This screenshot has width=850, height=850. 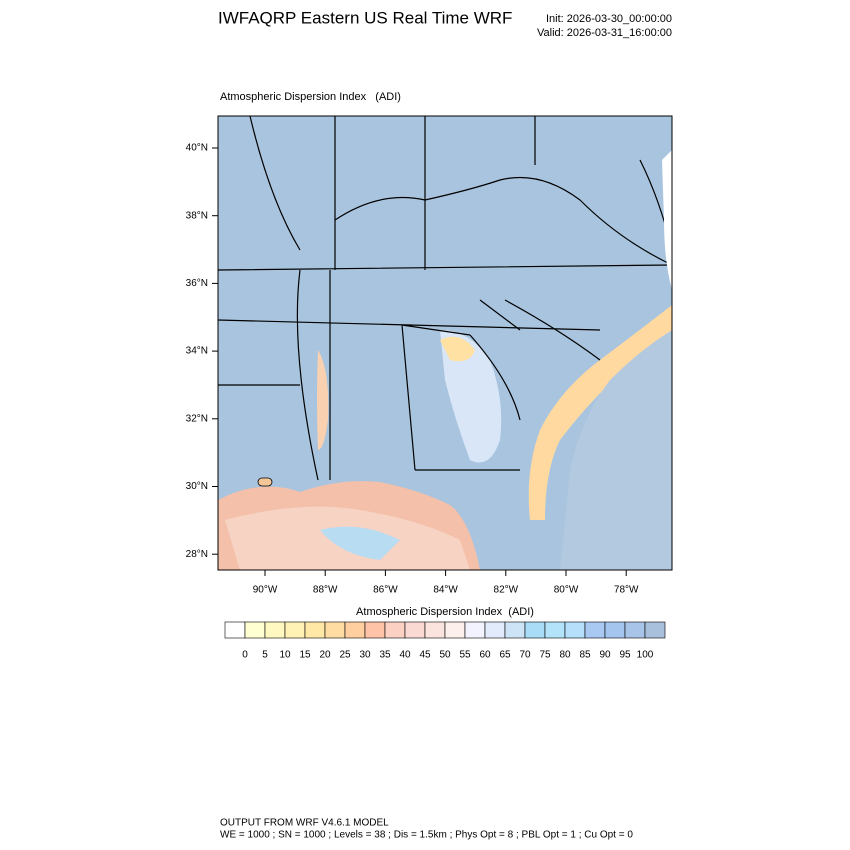 I want to click on colorbar-label: 100, so click(x=645, y=655).